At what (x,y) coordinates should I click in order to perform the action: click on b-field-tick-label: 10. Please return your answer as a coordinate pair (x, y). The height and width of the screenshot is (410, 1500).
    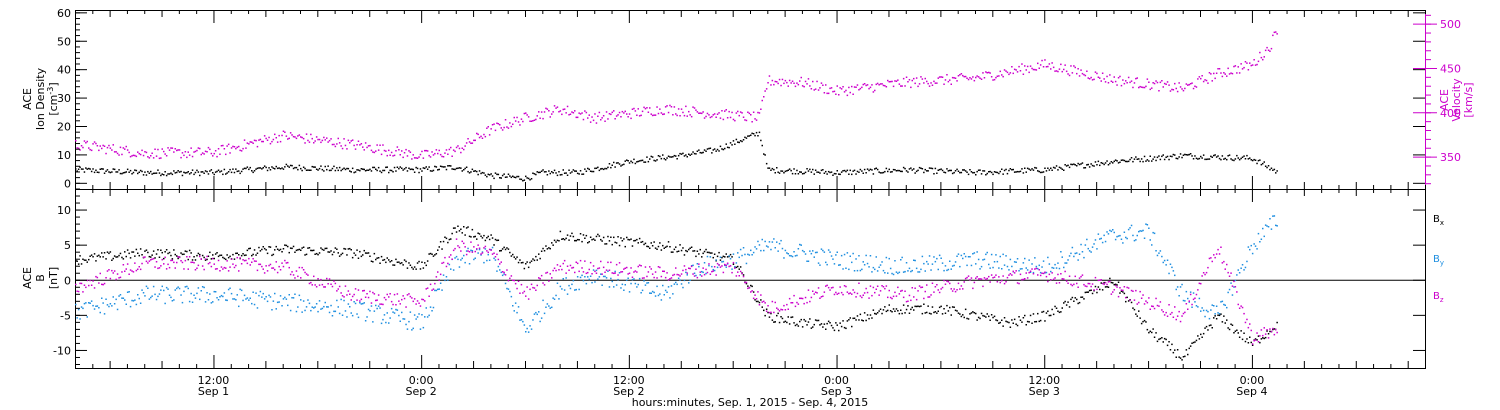
    Looking at the image, I should click on (64, 210).